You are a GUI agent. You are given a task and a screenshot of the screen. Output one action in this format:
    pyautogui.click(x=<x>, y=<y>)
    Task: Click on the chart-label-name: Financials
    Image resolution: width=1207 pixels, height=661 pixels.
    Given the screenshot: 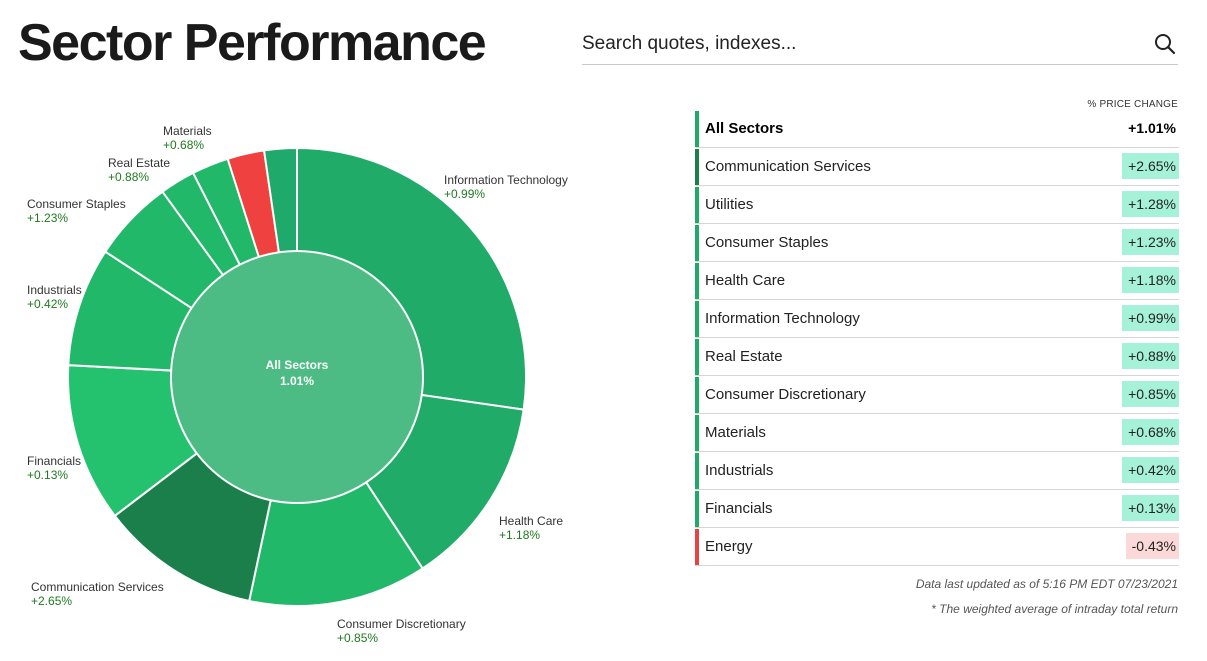 What is the action you would take?
    pyautogui.click(x=54, y=461)
    